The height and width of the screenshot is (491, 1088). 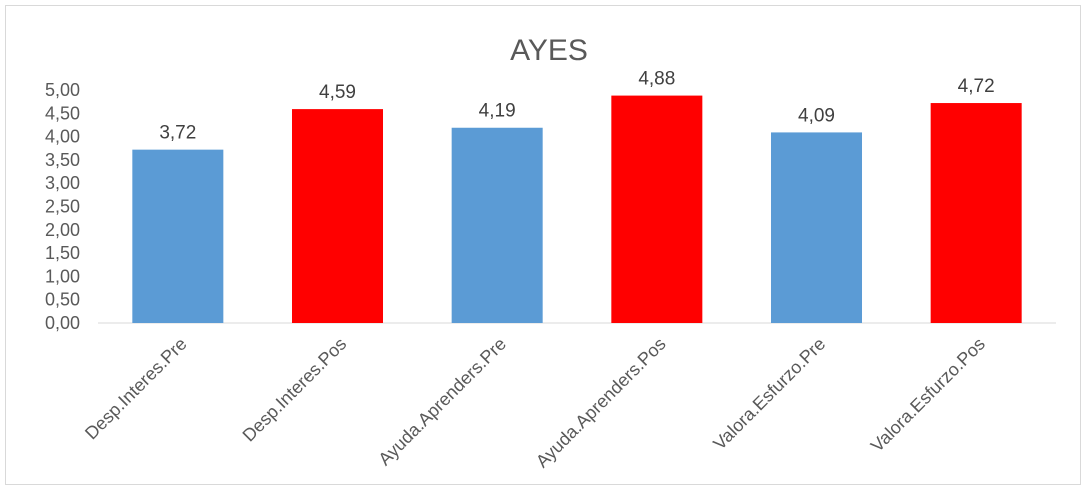 I want to click on x-tick-label: Valora.Esfurzo.Pos, so click(x=928, y=395).